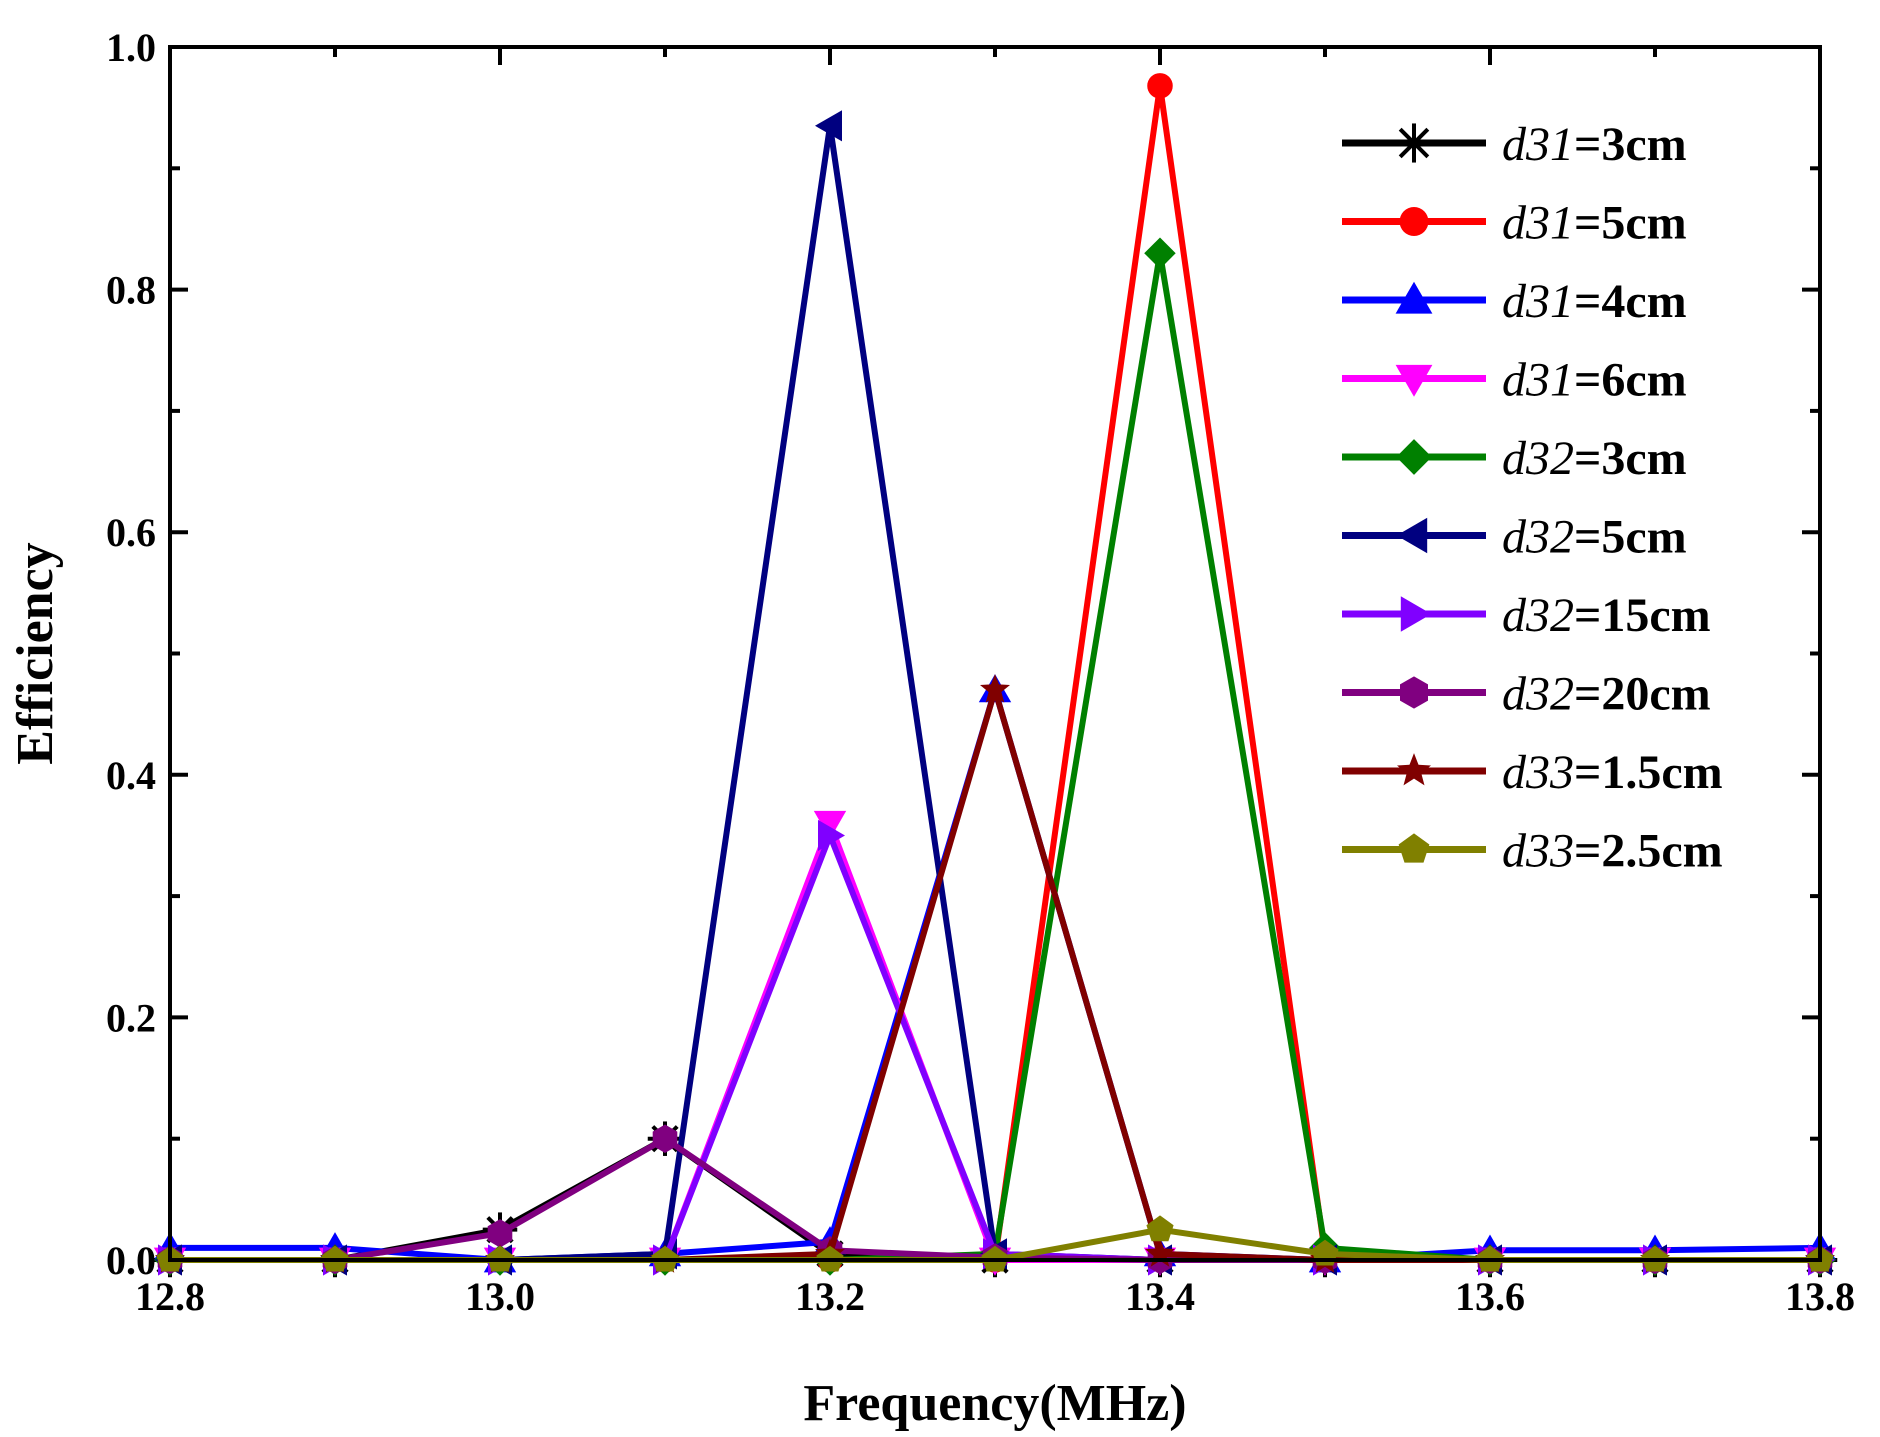 The height and width of the screenshot is (1437, 1880). I want to click on legend-entry: d32=20cm, so click(1526, 694).